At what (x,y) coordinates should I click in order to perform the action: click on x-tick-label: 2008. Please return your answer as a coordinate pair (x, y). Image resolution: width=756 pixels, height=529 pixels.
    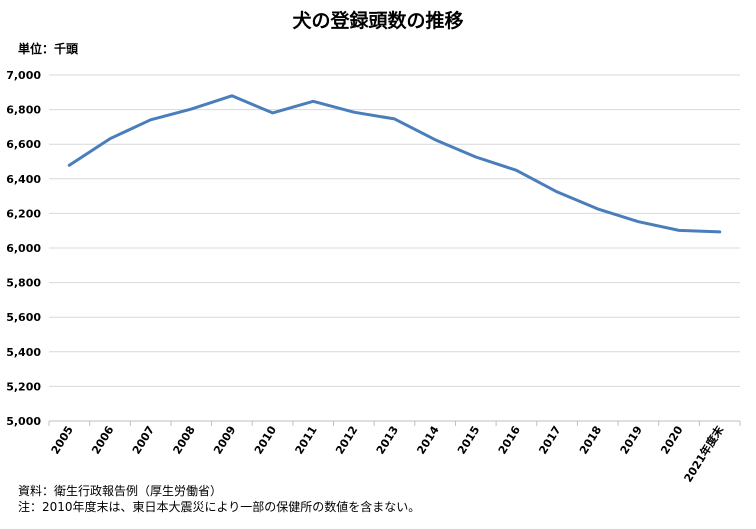
    Looking at the image, I should click on (184, 440).